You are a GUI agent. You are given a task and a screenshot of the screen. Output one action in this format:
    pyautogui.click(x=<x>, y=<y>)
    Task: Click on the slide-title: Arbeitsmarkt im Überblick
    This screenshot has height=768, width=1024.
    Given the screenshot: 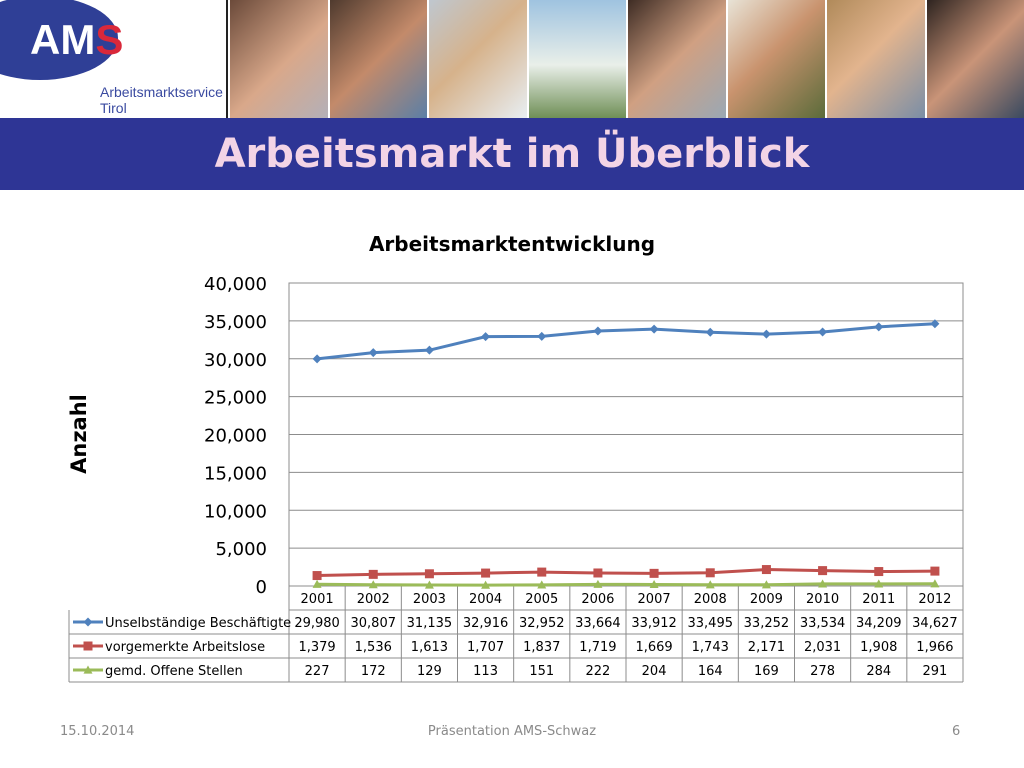 What is the action you would take?
    pyautogui.click(x=512, y=154)
    